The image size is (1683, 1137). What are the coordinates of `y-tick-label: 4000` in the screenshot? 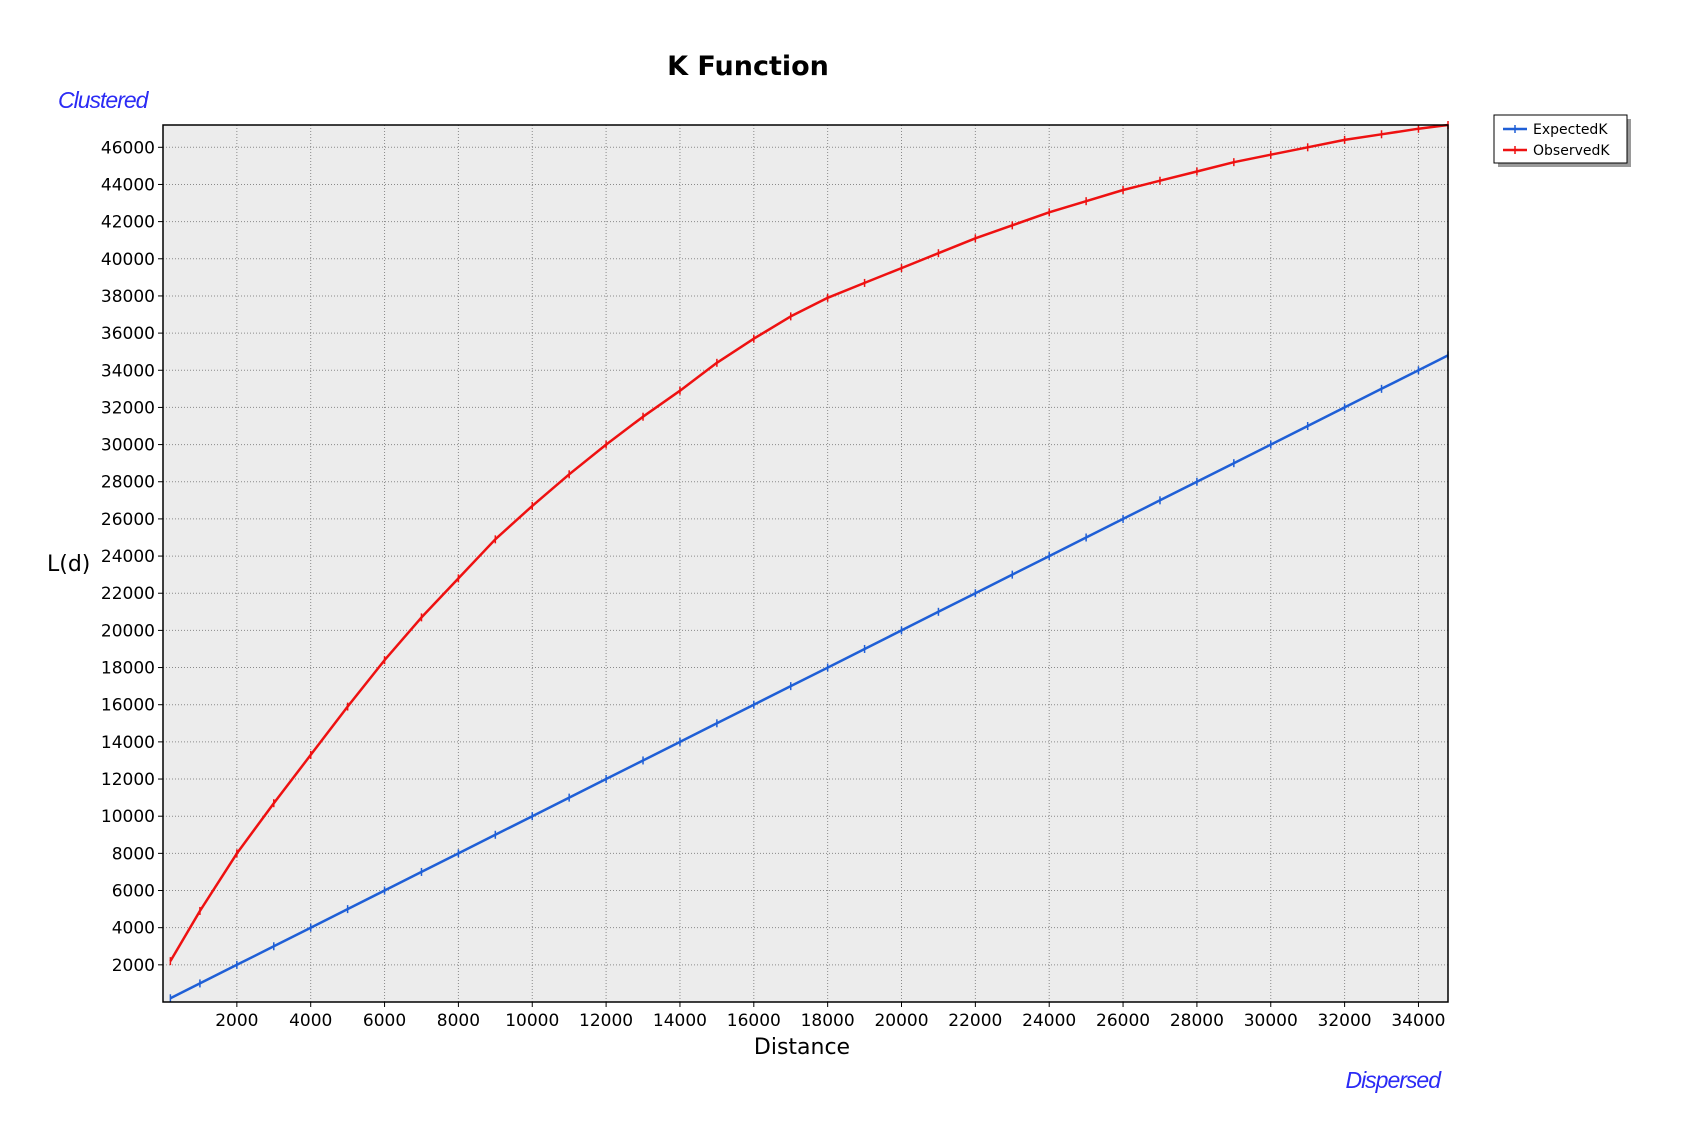 It's located at (133, 929).